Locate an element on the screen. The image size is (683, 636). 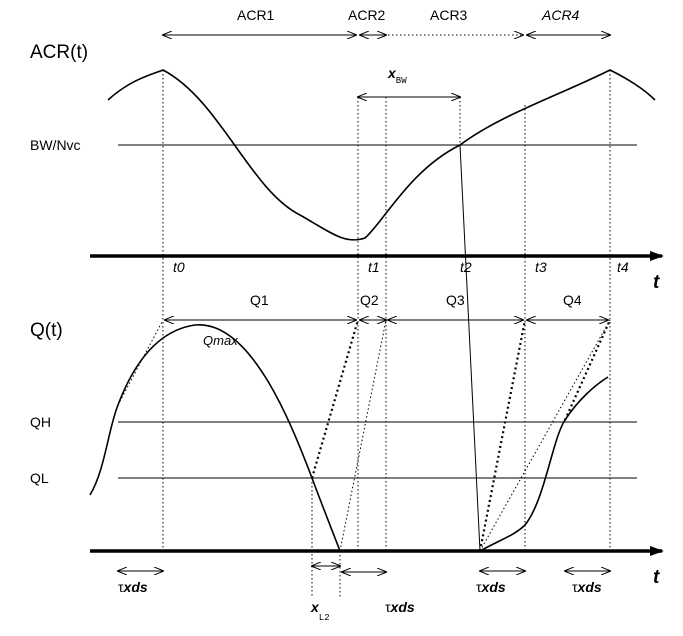
delay-symbol: x is located at coordinates (392, 73).